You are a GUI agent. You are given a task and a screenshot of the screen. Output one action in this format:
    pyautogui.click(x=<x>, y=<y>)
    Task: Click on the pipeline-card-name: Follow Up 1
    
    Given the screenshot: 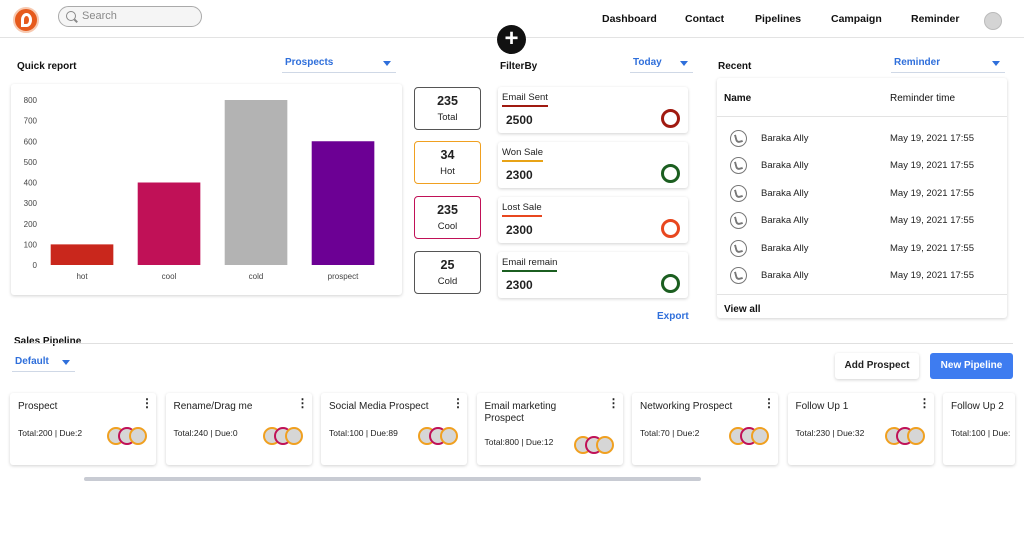 What is the action you would take?
    pyautogui.click(x=822, y=406)
    